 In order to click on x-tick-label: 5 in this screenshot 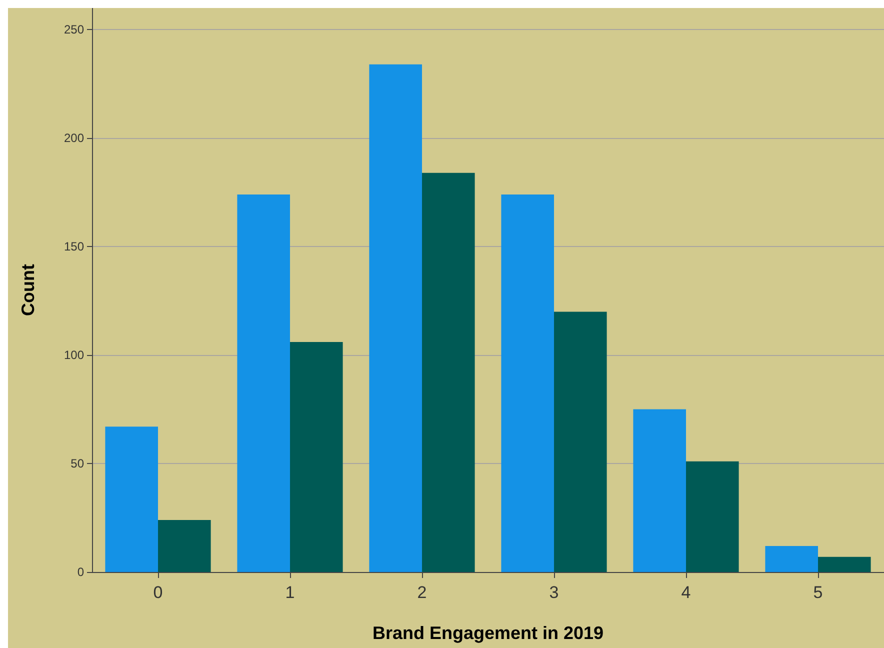, I will do `click(818, 592)`.